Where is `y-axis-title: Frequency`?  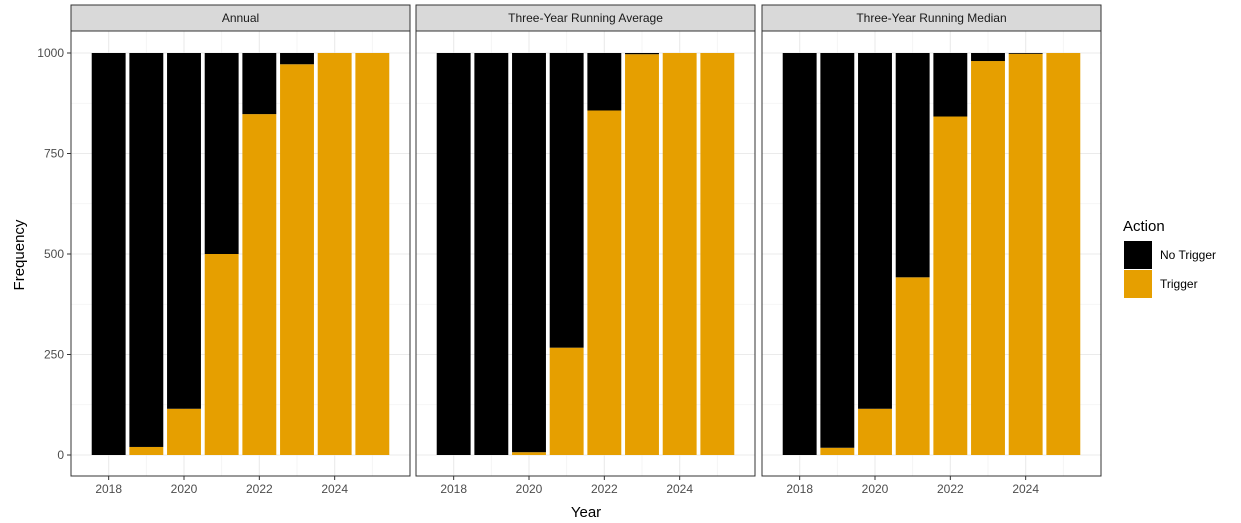
y-axis-title: Frequency is located at coordinates (19, 254).